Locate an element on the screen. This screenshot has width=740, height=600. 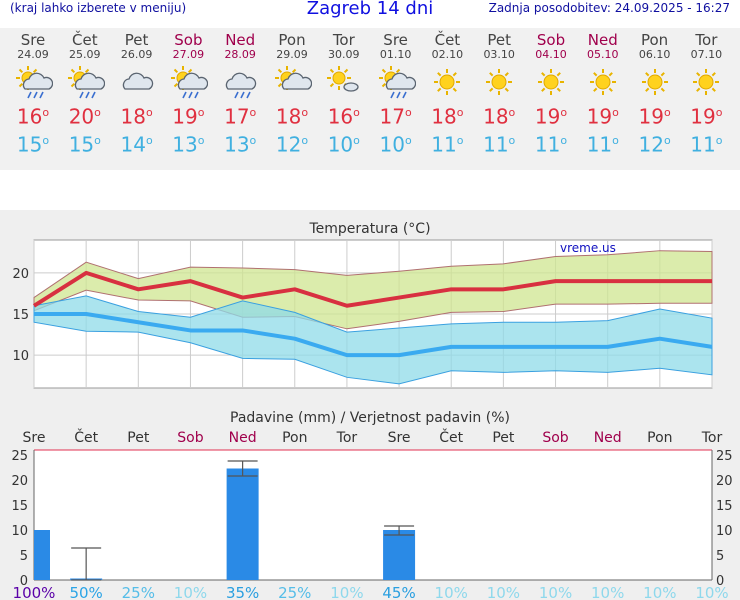
max-temperature: 18o is located at coordinates (137, 115).